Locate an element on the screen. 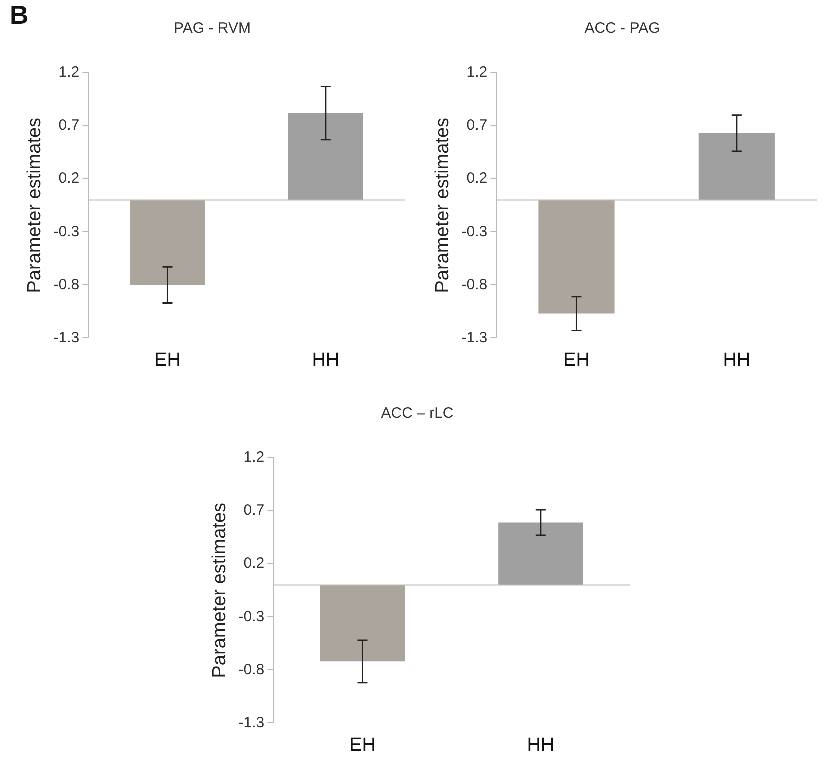 The image size is (829, 768). chart-title: ACC - PAG is located at coordinates (622, 29).